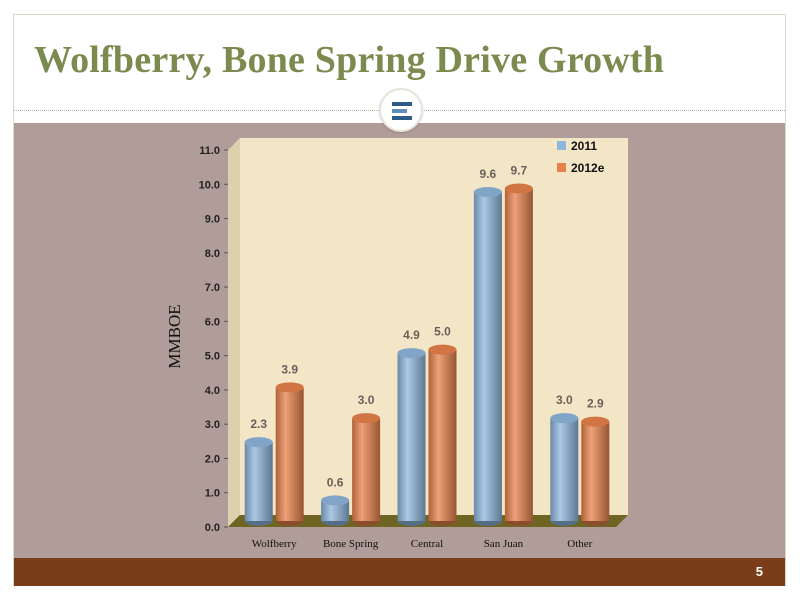 This screenshot has width=800, height=600. Describe the element at coordinates (212, 459) in the screenshot. I see `y-tick-label: 2.0` at that location.